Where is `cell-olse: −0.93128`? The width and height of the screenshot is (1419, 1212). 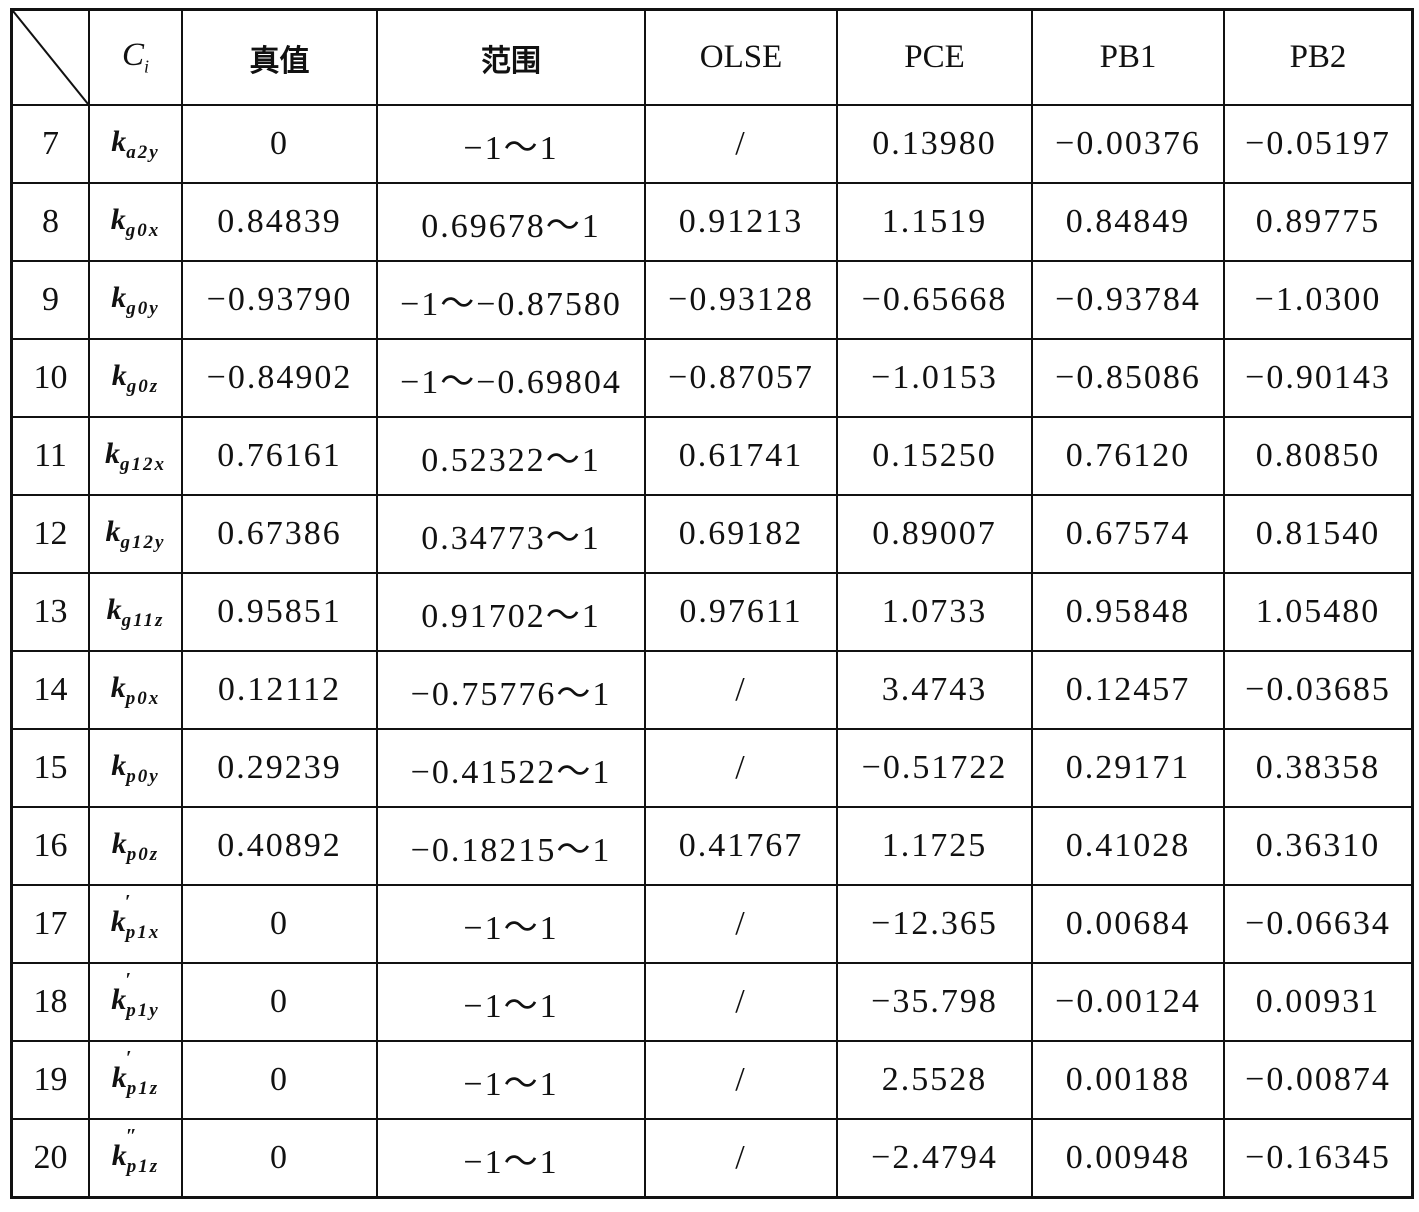
cell-olse: −0.93128 is located at coordinates (741, 300).